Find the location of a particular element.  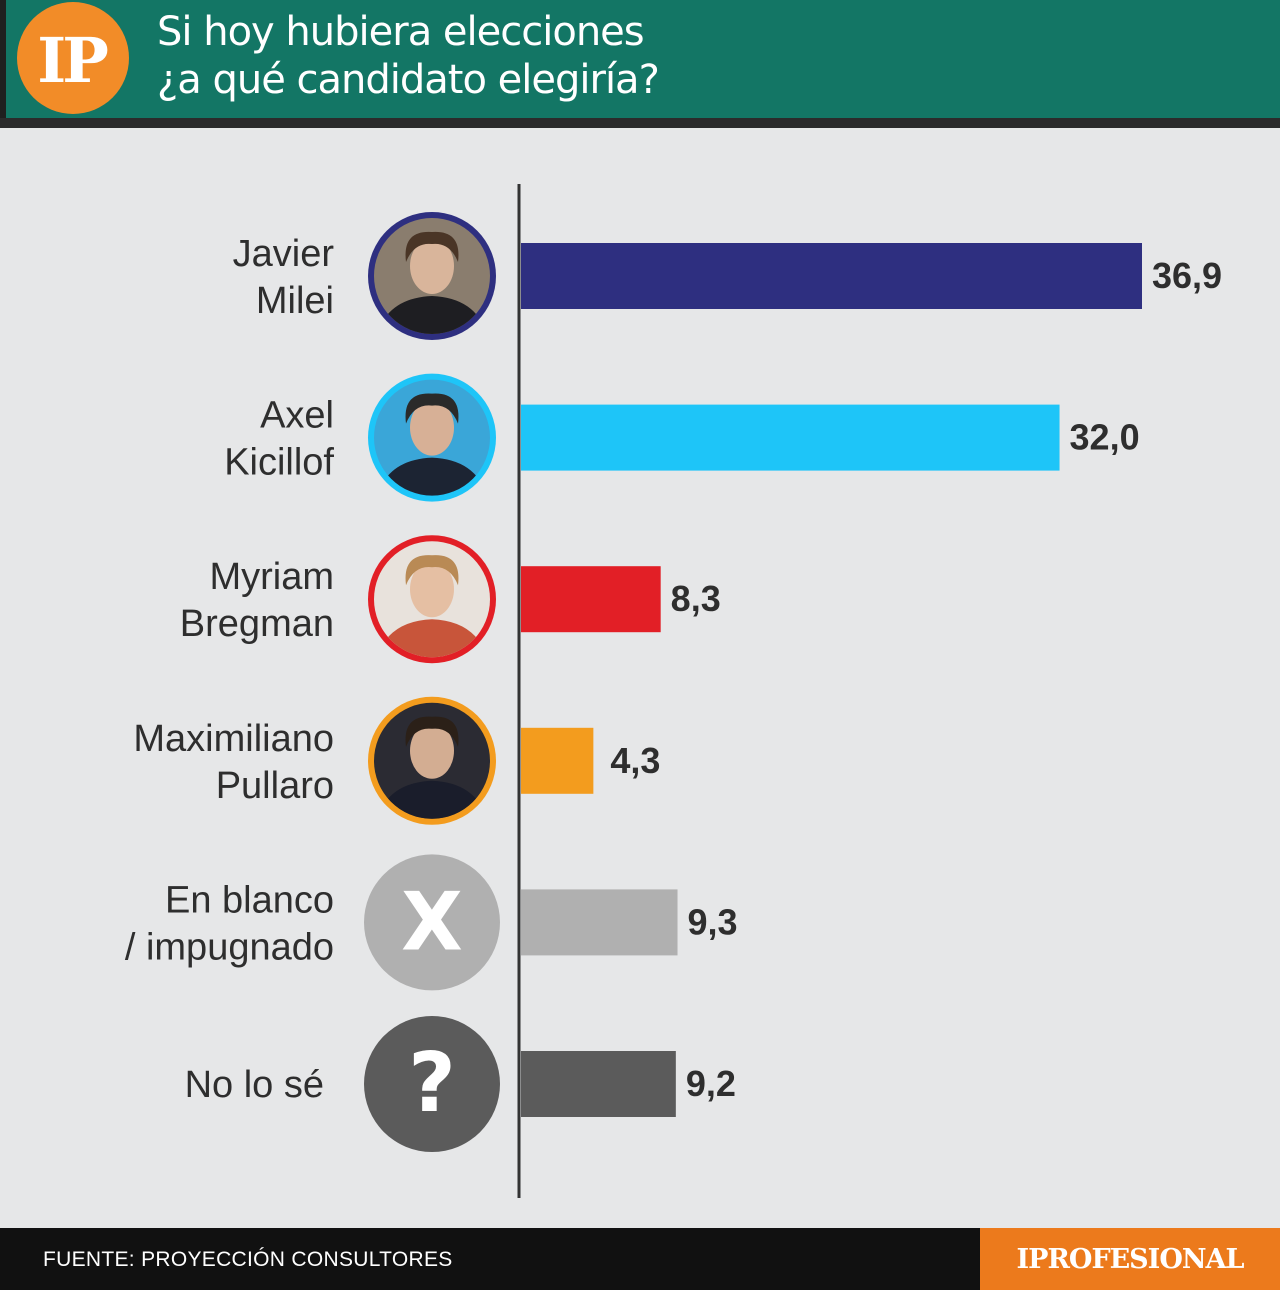

category-label: Axel is located at coordinates (297, 416).